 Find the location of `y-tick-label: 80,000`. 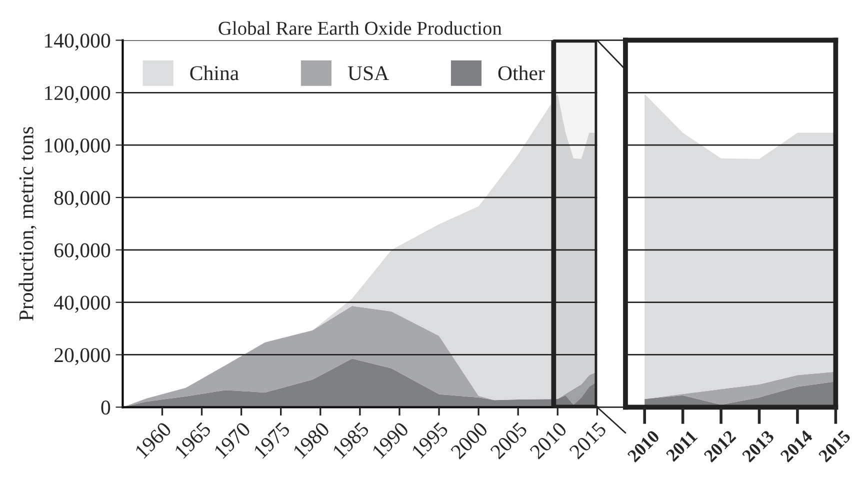

y-tick-label: 80,000 is located at coordinates (82, 199).